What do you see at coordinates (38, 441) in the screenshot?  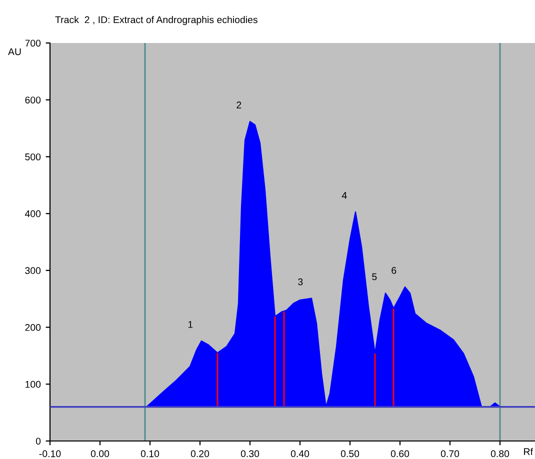 I see `y-tick-label: 0` at bounding box center [38, 441].